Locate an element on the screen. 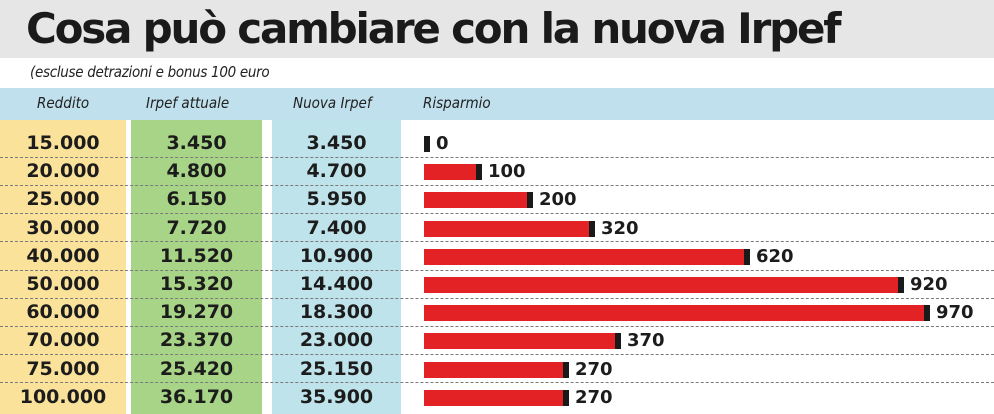 The width and height of the screenshot is (994, 414). cell-reddito: 30.000 is located at coordinates (63, 227).